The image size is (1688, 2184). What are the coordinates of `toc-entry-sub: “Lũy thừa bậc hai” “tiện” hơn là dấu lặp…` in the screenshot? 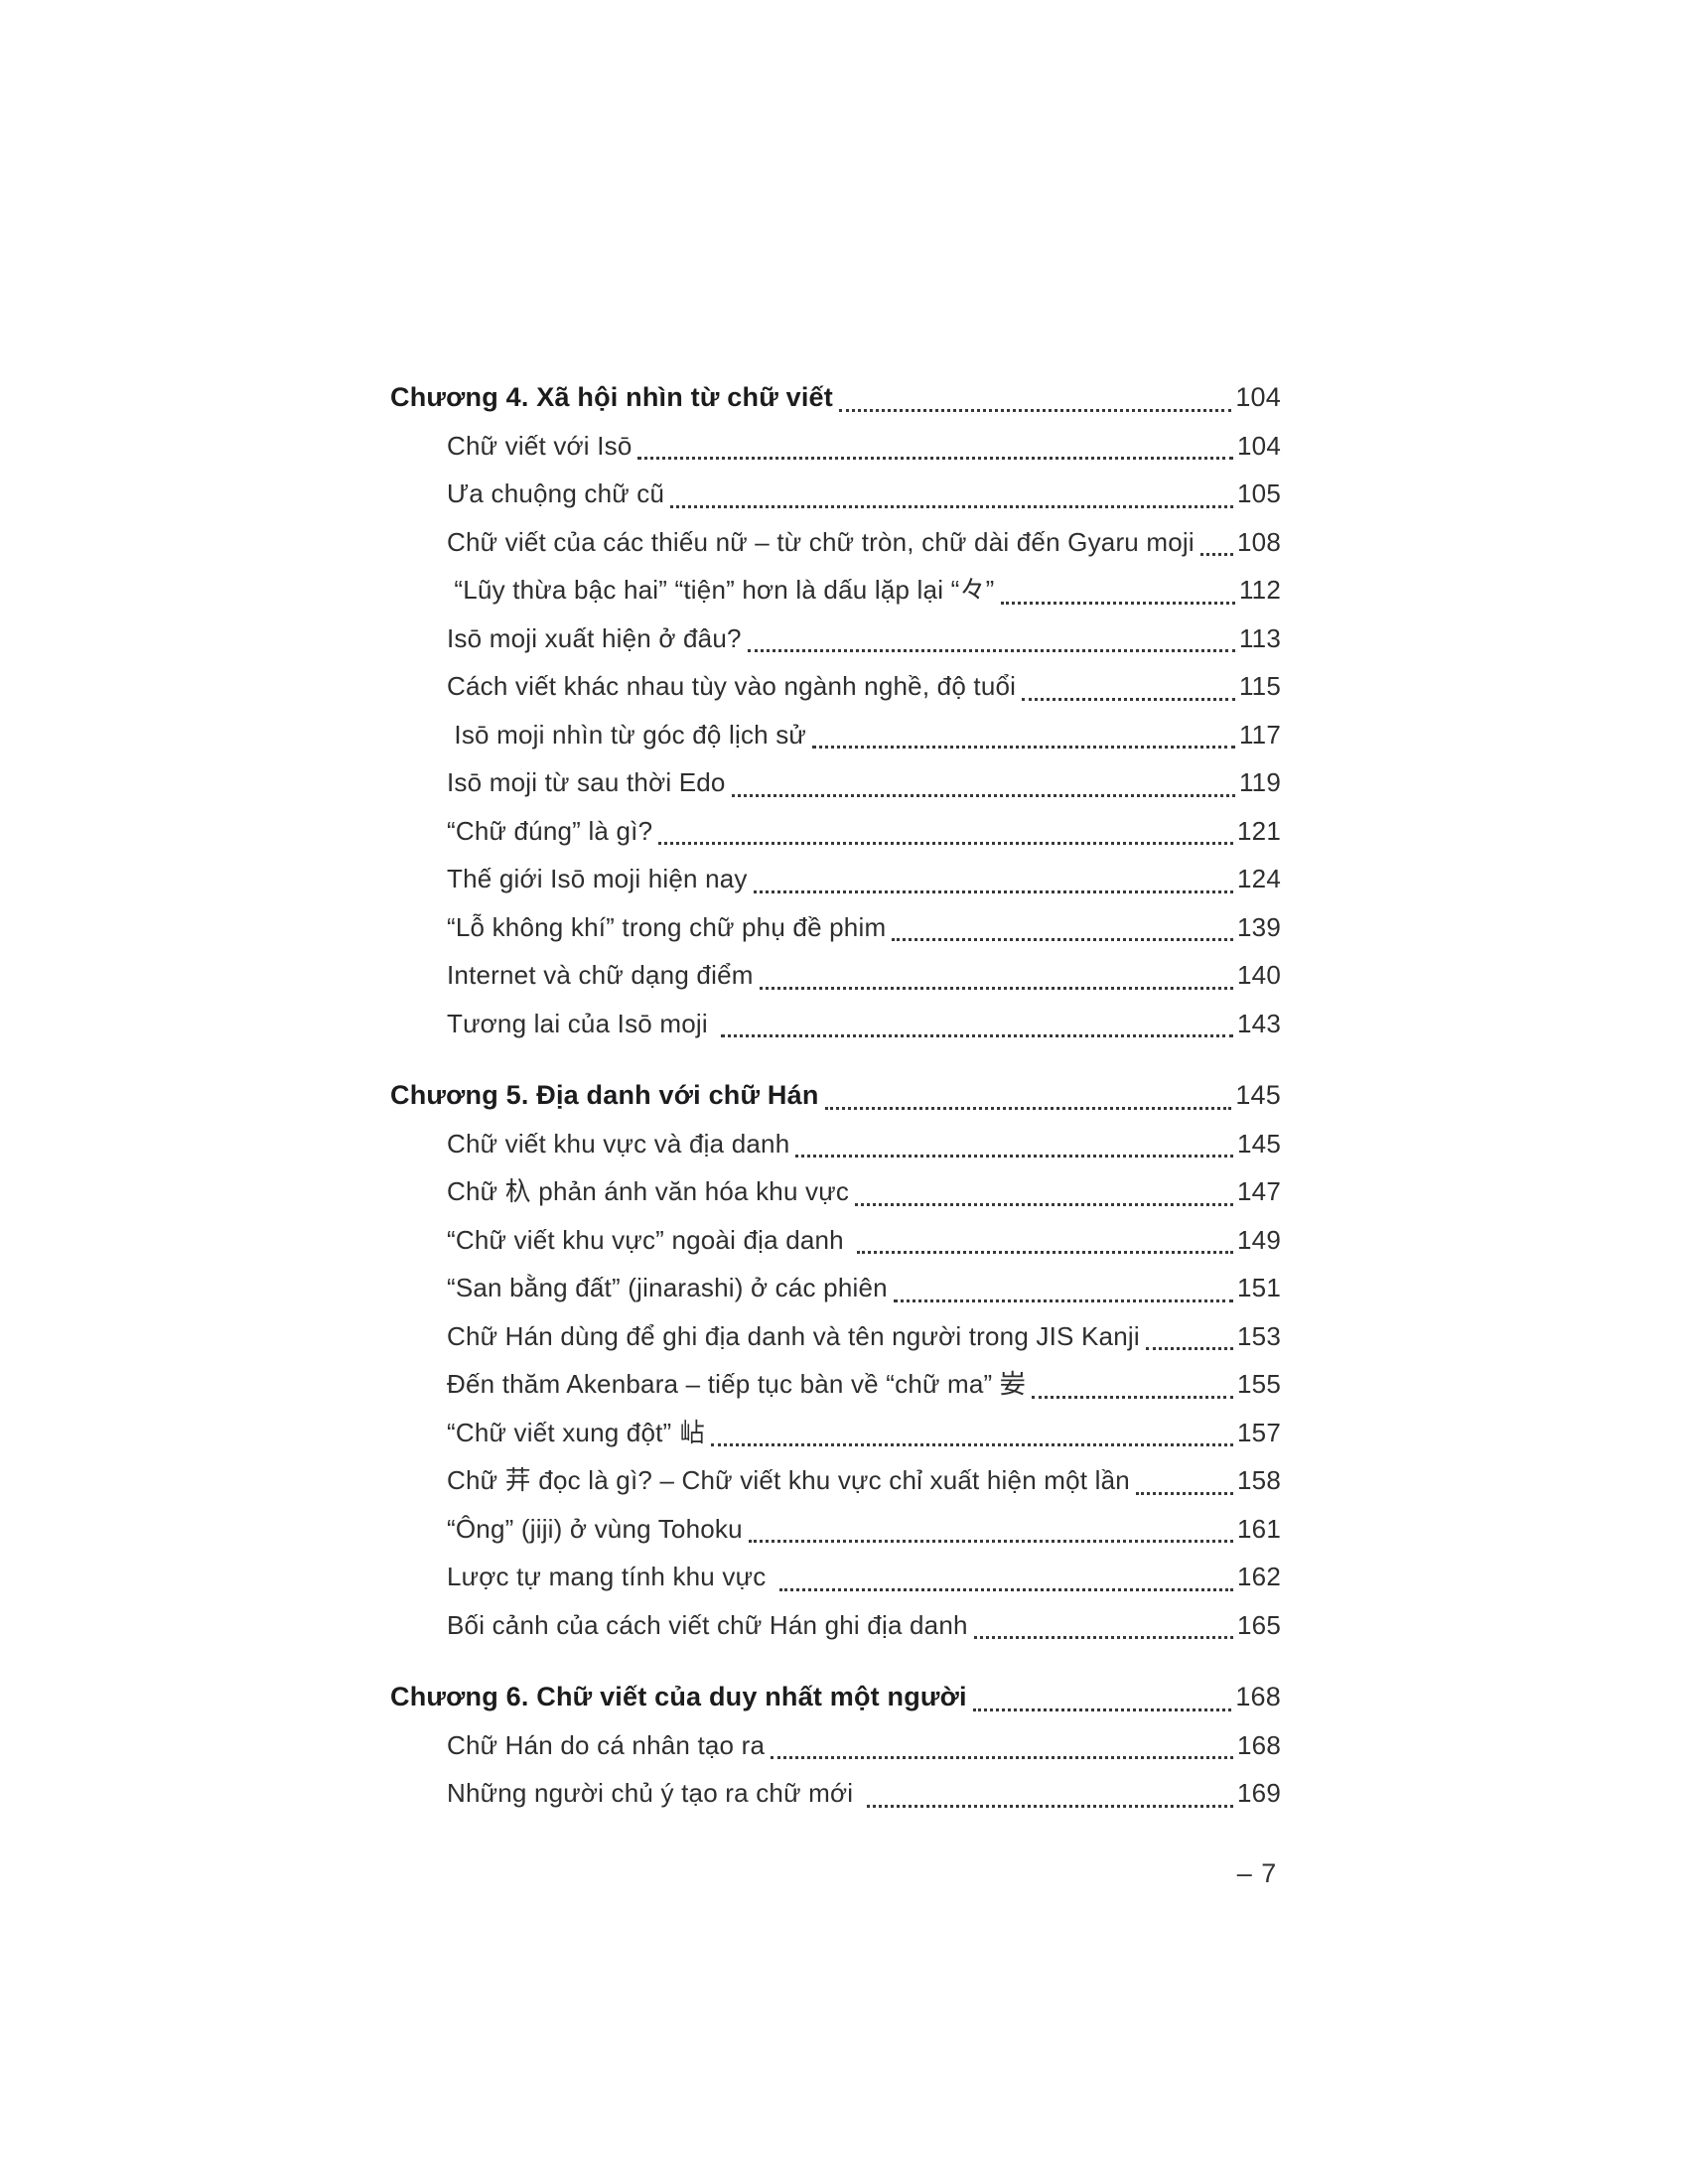 It's located at (835, 590).